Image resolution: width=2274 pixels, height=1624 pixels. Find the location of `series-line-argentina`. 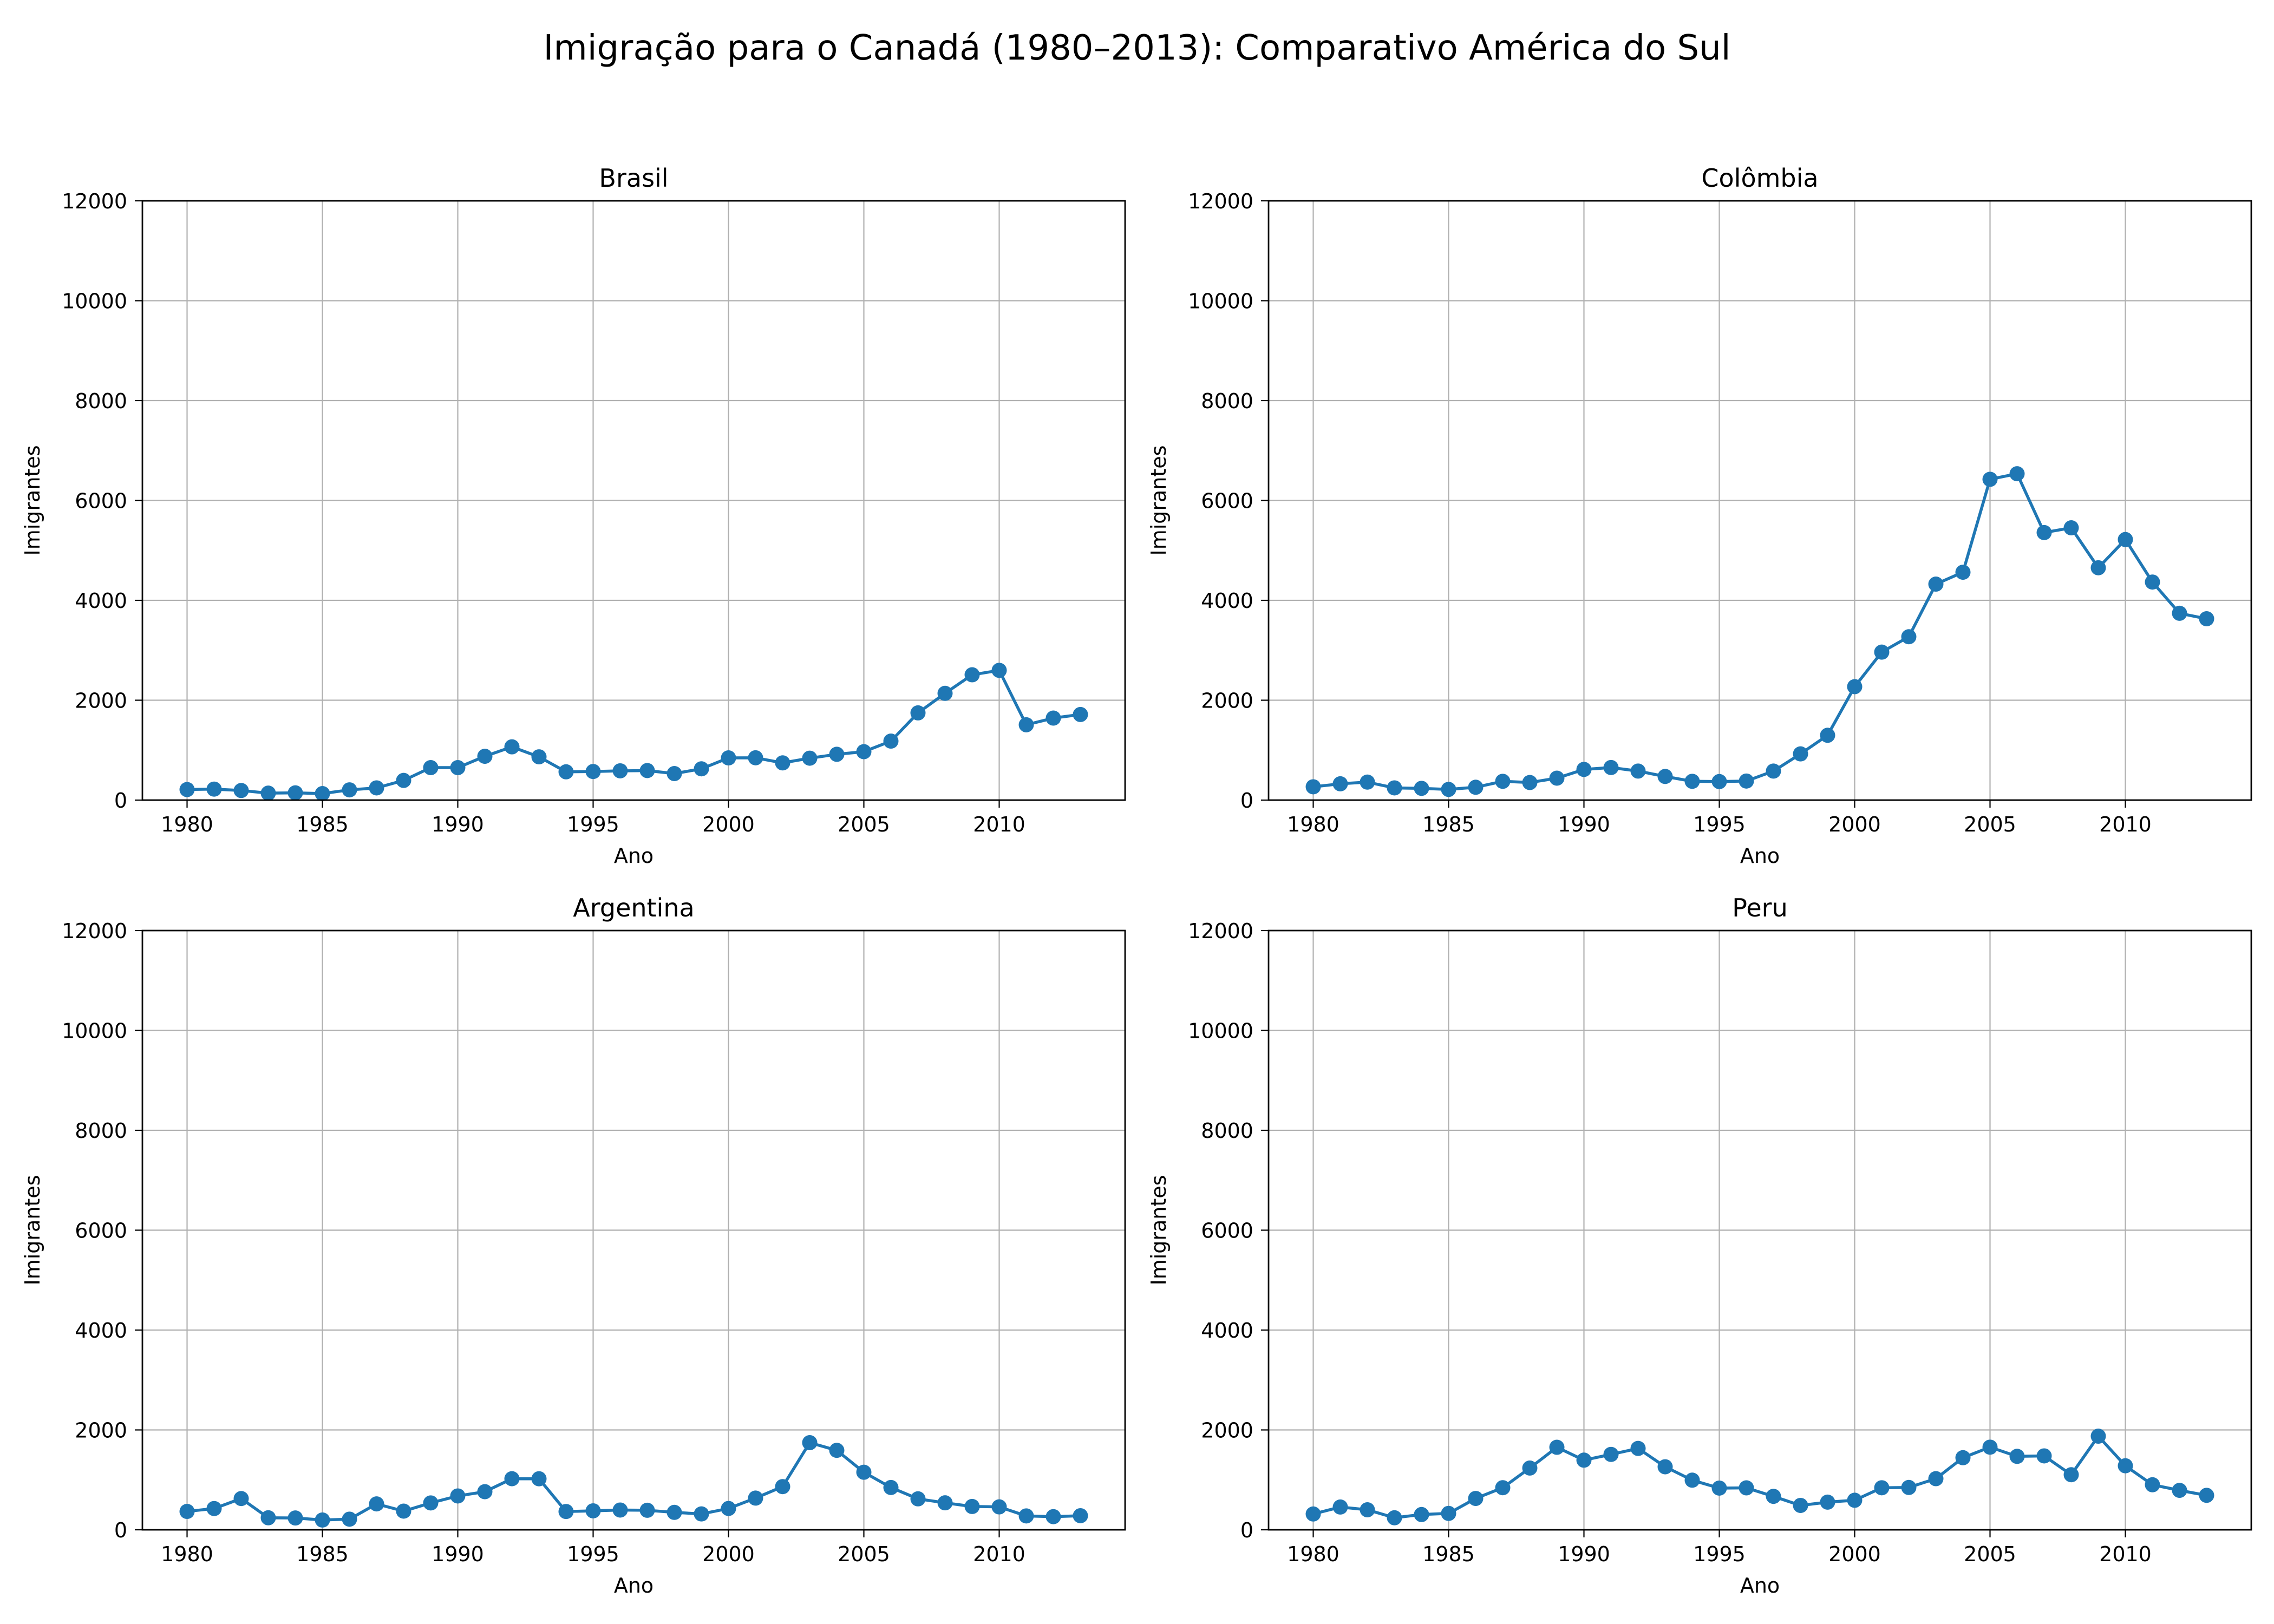

series-line-argentina is located at coordinates (634, 1481).